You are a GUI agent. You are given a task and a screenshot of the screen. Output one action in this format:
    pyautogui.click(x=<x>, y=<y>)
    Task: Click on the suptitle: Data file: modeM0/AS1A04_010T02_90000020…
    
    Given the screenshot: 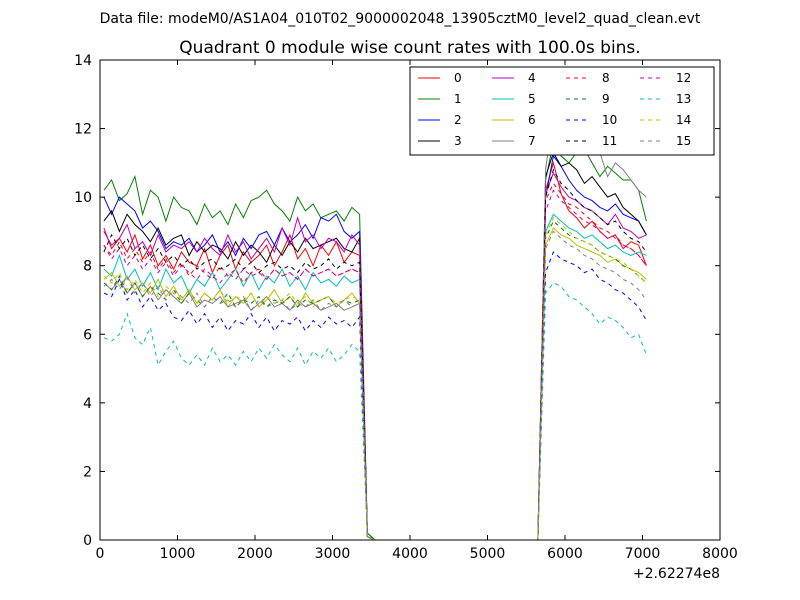 What is the action you would take?
    pyautogui.click(x=400, y=19)
    